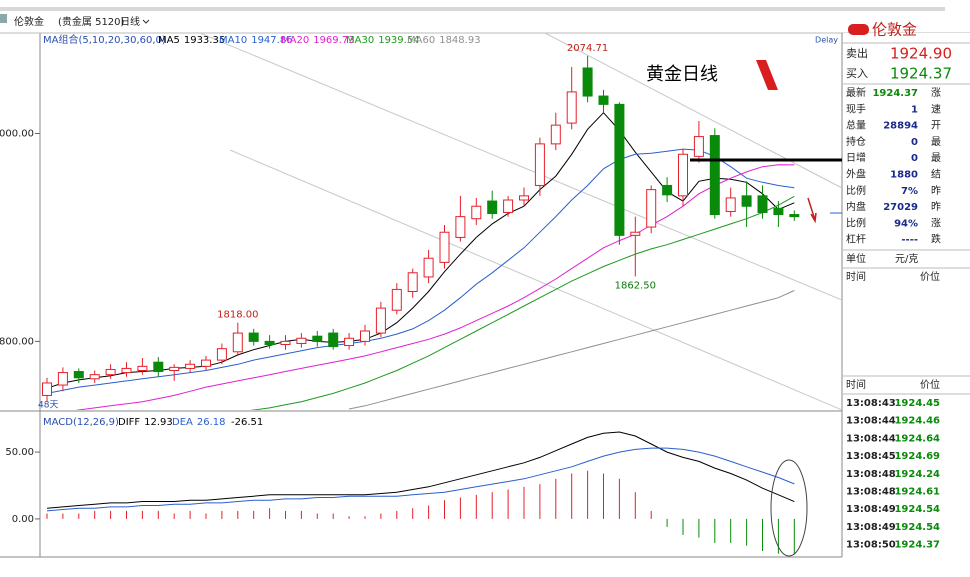  I want to click on legend-part: DIFF, so click(129, 422).